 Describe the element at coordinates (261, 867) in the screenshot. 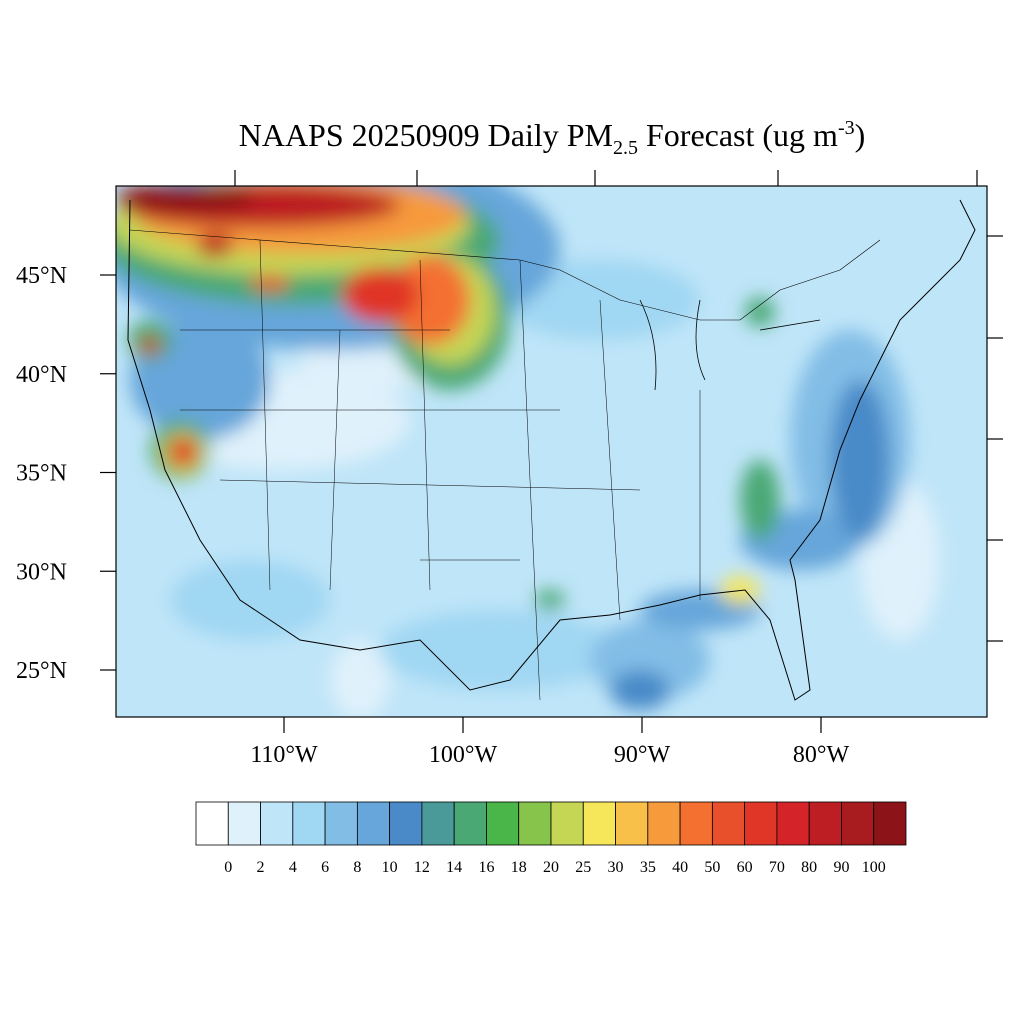

I see `colorbar-label: 2` at that location.